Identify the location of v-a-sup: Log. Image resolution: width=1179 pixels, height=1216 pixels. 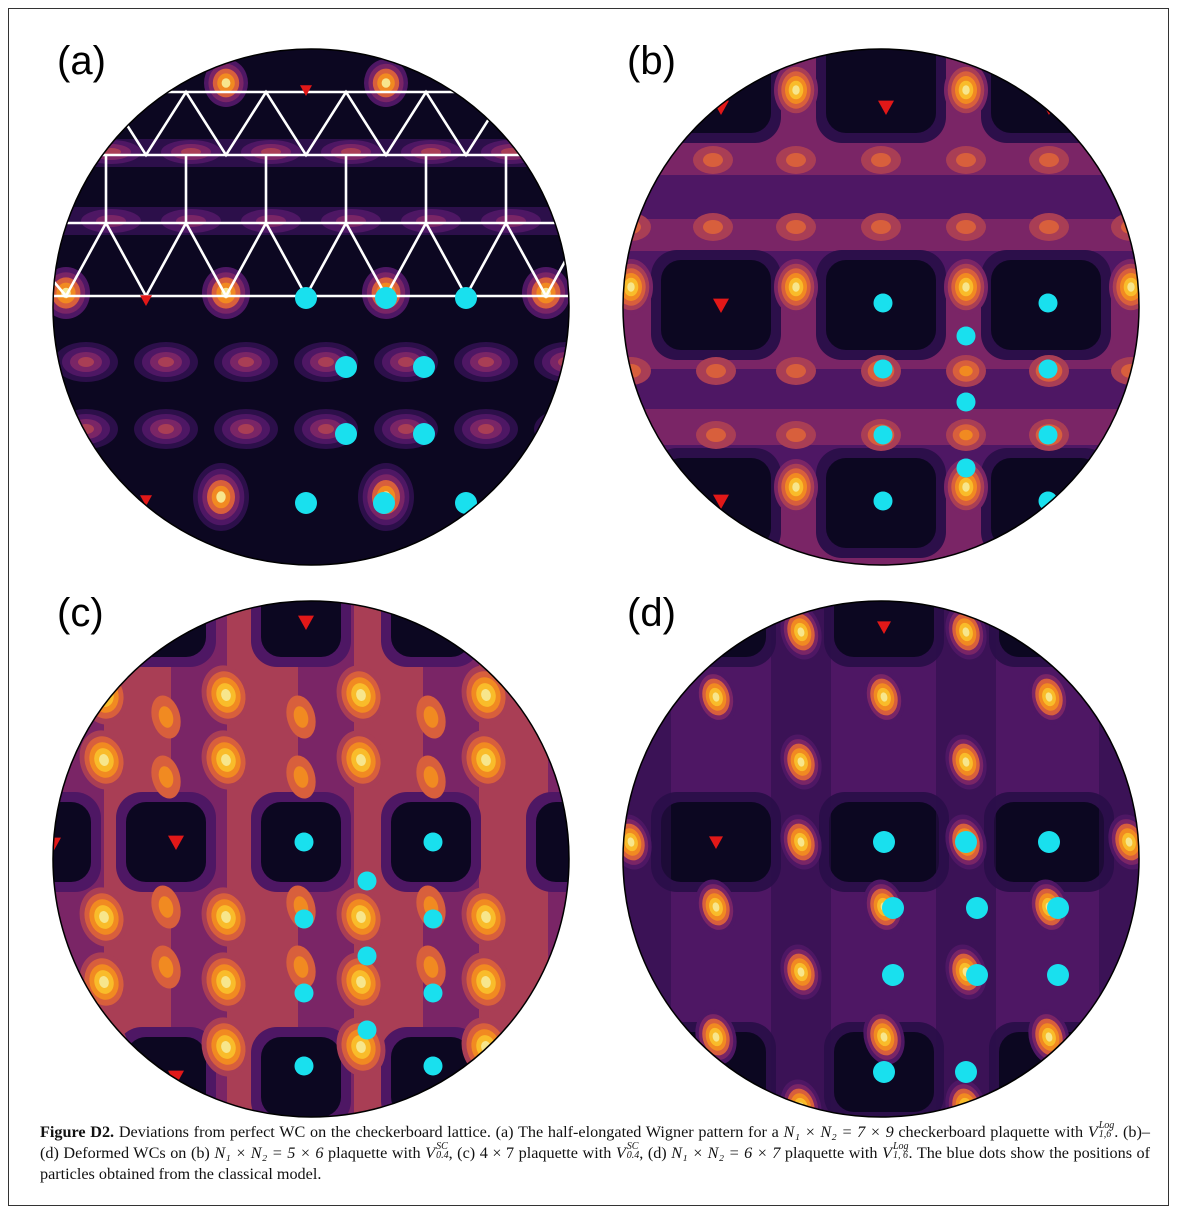
(1106, 1126).